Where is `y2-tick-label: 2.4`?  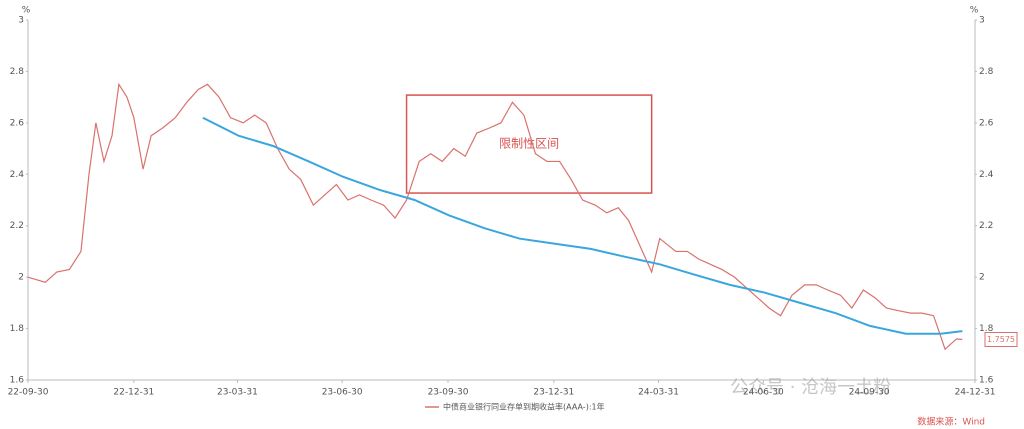
y2-tick-label: 2.4 is located at coordinates (986, 175).